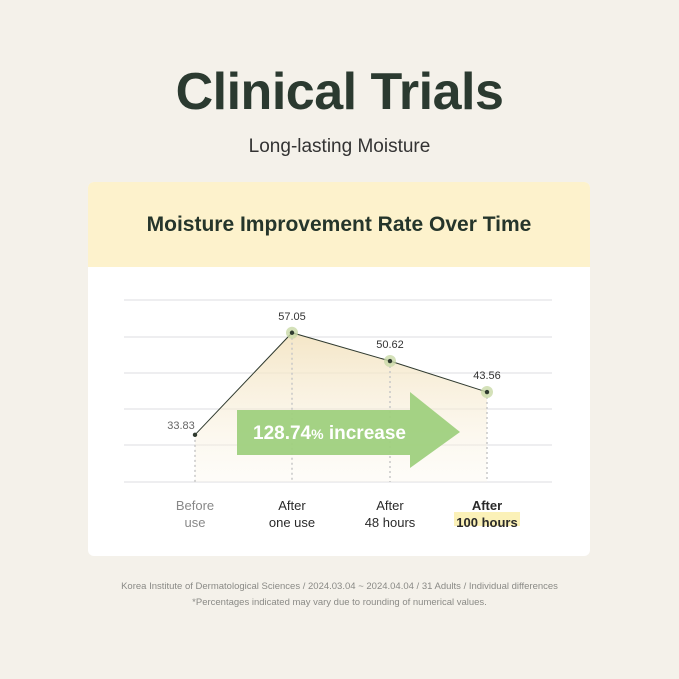 This screenshot has height=679, width=679. I want to click on data-label: 33.83, so click(181, 426).